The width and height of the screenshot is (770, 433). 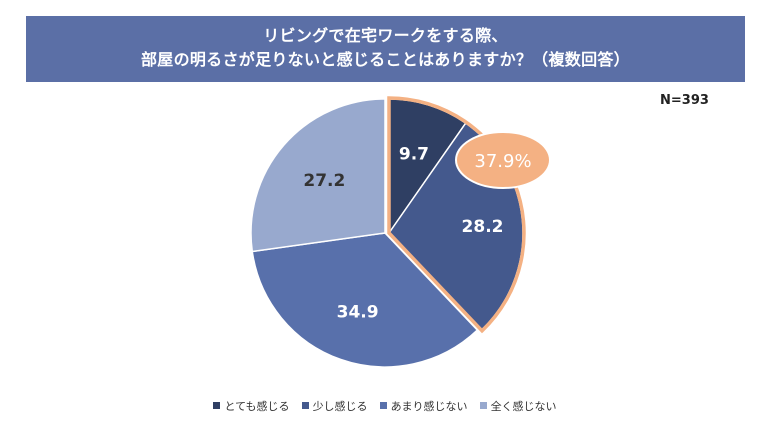 What do you see at coordinates (340, 406) in the screenshot?
I see `legend-label-2: 少し感じる` at bounding box center [340, 406].